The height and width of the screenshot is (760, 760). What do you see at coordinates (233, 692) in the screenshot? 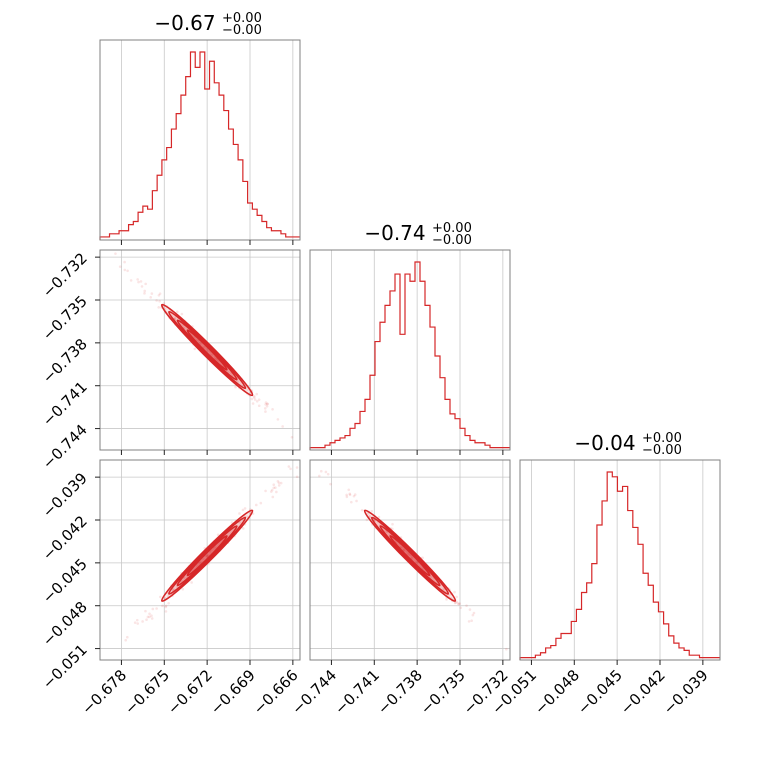
I see `x-tick-label: −0.669` at bounding box center [233, 692].